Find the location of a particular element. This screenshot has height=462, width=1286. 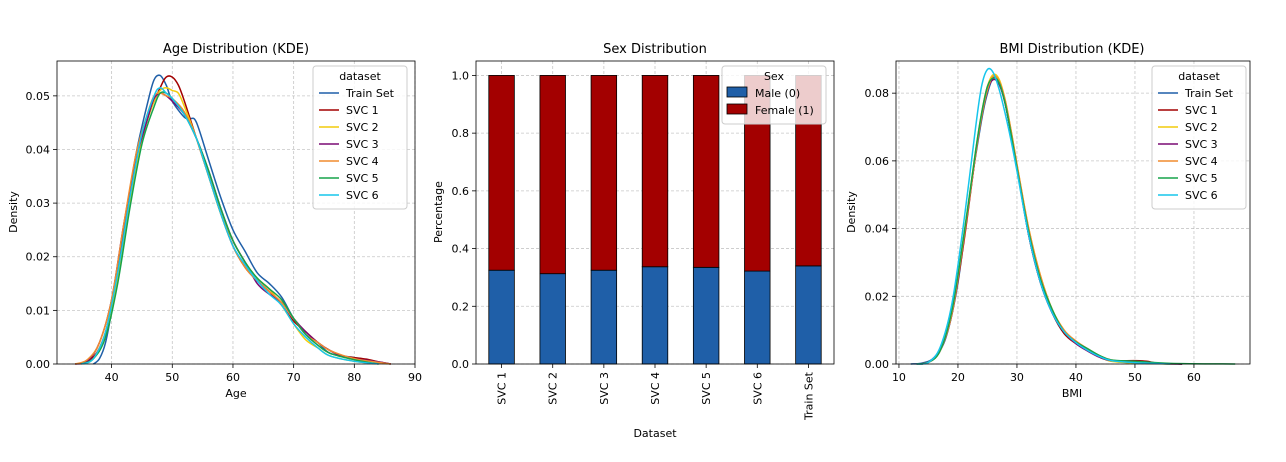

bmi-y-tick-label: 0.06 is located at coordinates (877, 161).